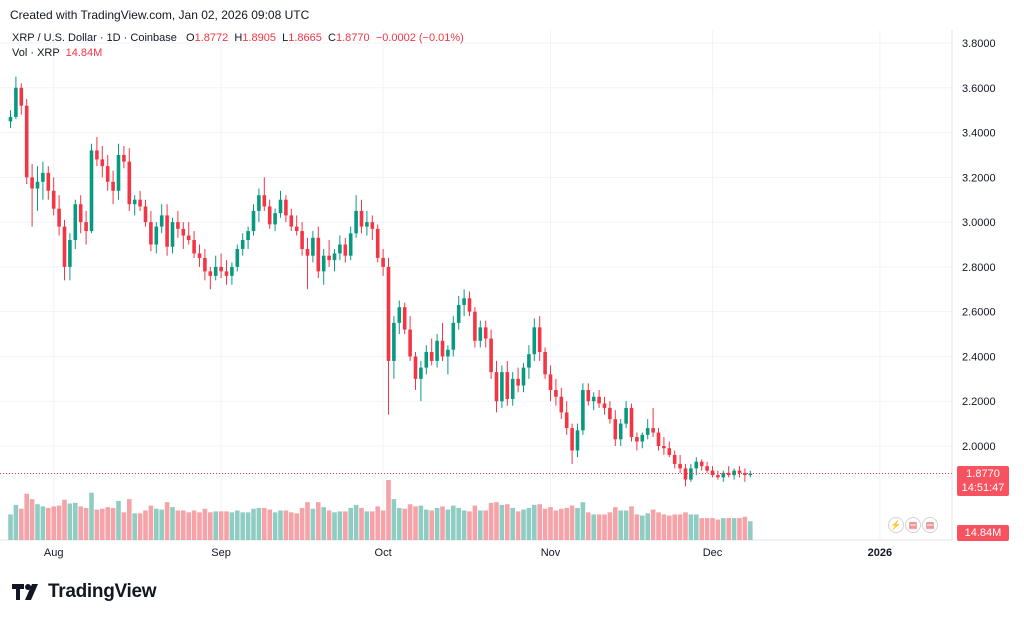 This screenshot has width=1024, height=618. Describe the element at coordinates (102, 591) in the screenshot. I see `brand-name: TradingView` at that location.